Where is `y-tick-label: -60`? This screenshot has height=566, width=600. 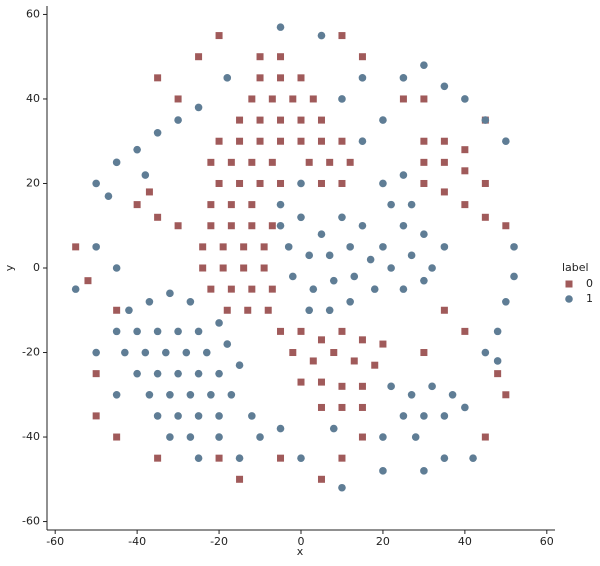
y-tick-label: -60 is located at coordinates (31, 521).